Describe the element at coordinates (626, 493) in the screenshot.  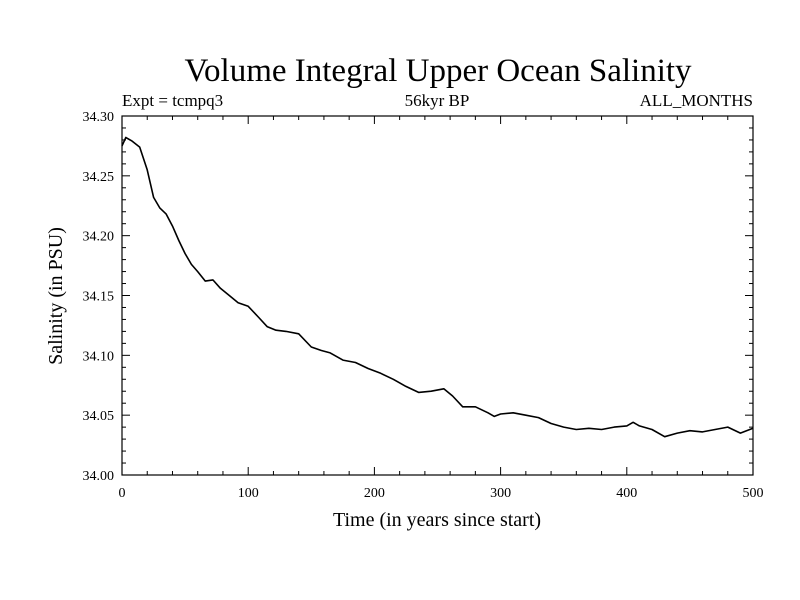
I see `x-tick-label: 400` at that location.